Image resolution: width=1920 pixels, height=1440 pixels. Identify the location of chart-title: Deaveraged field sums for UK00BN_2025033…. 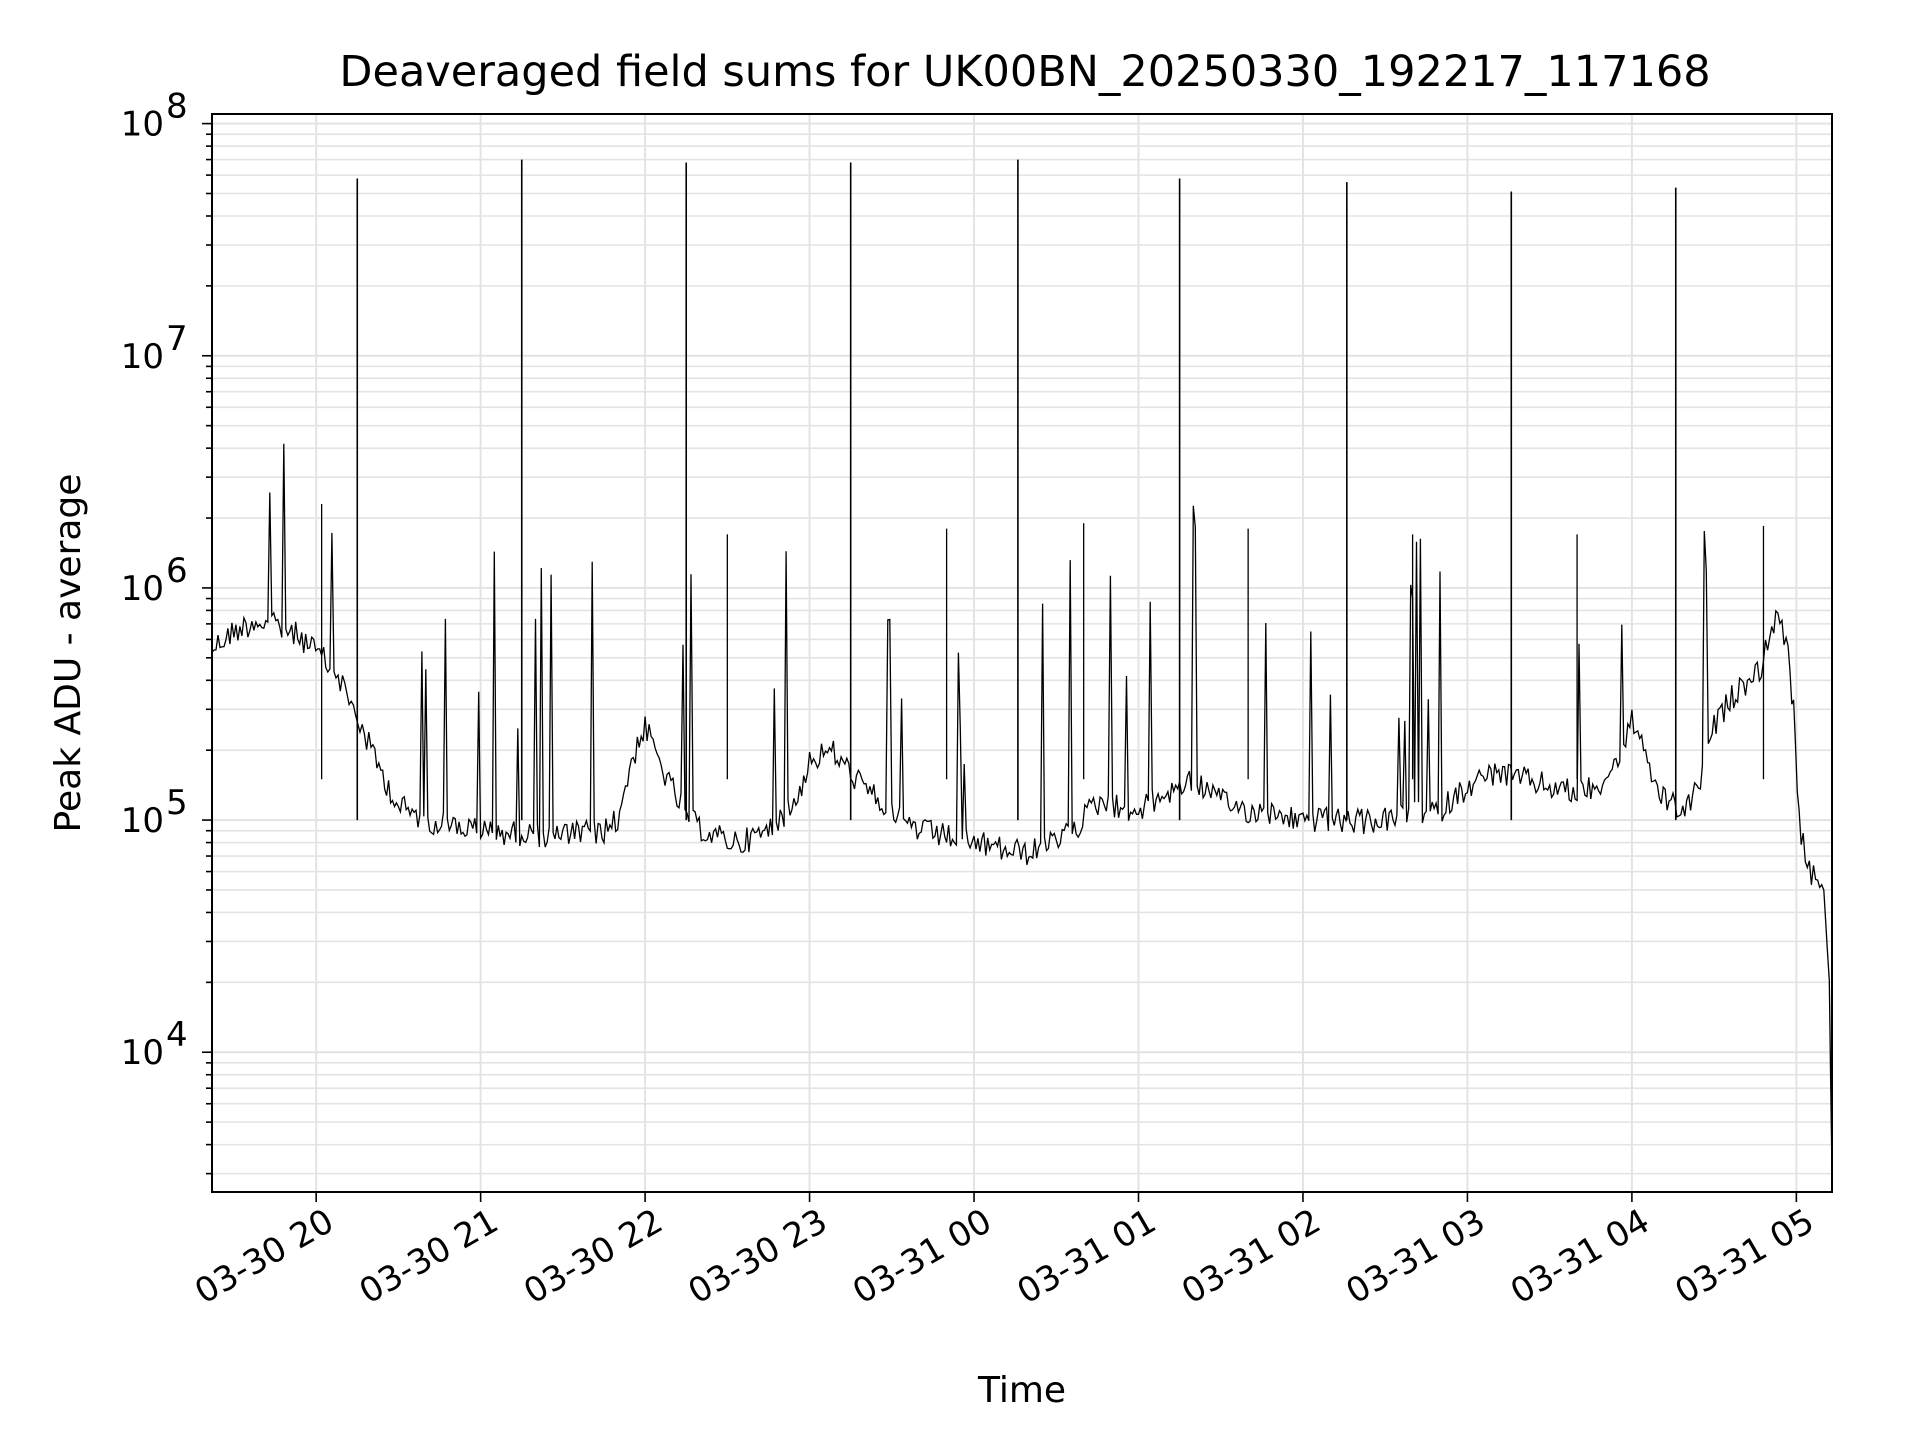
(1024, 72).